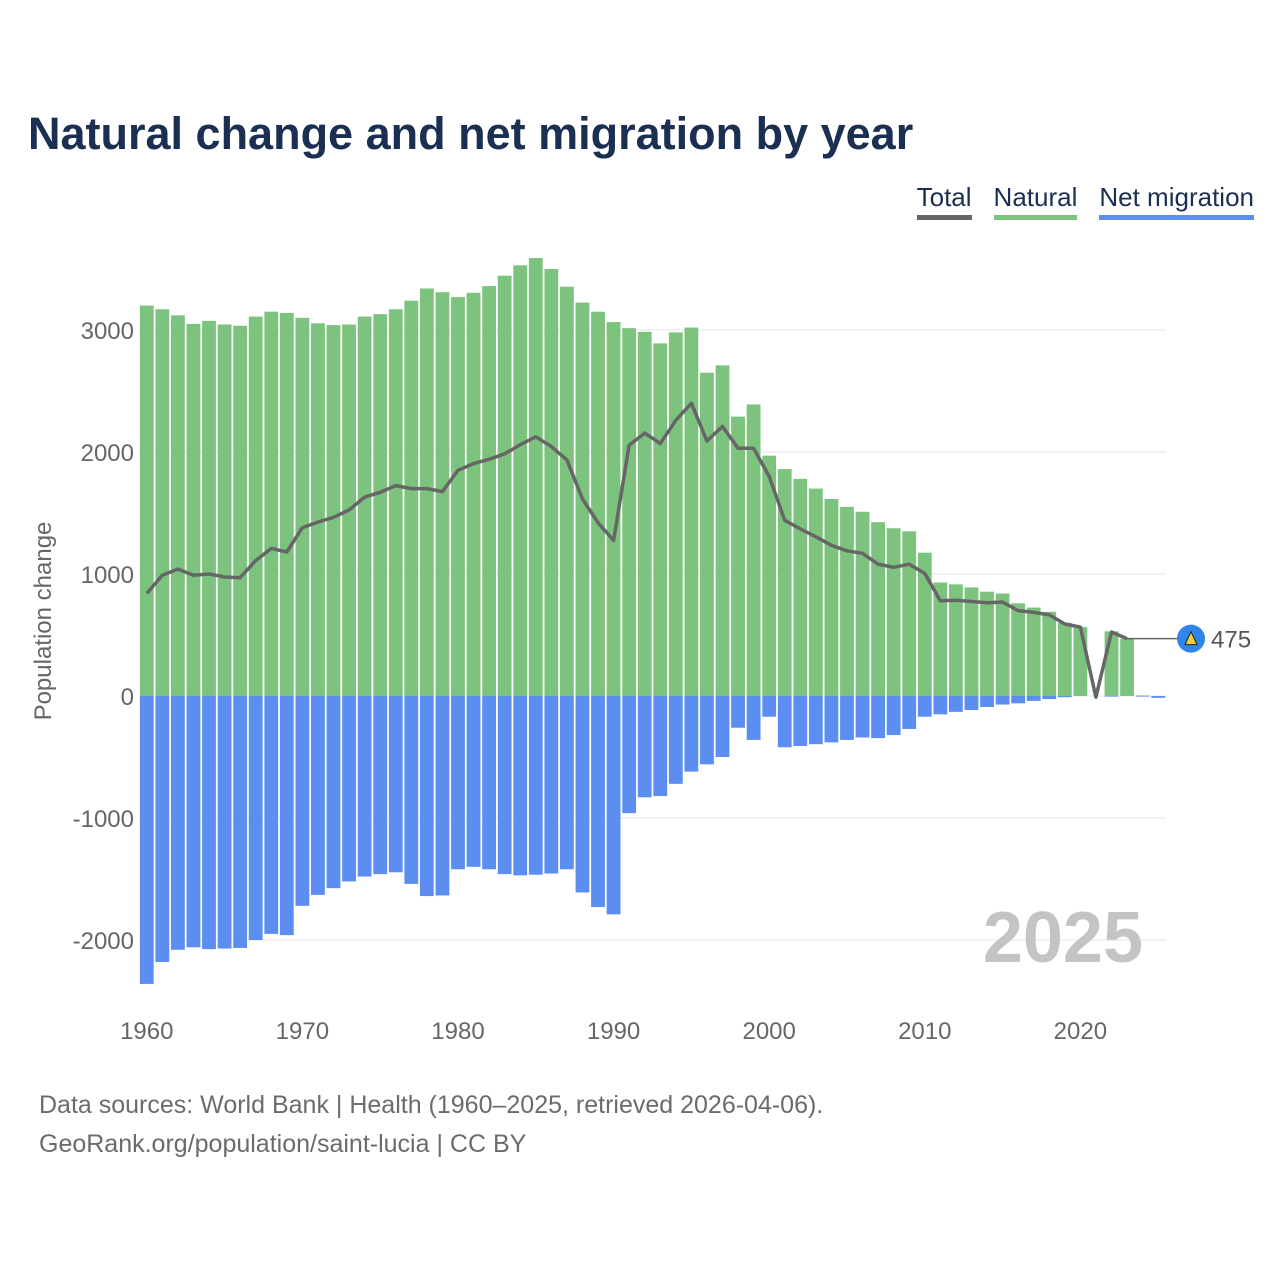 The image size is (1280, 1280). I want to click on y-tick-label: 2000, so click(107, 453).